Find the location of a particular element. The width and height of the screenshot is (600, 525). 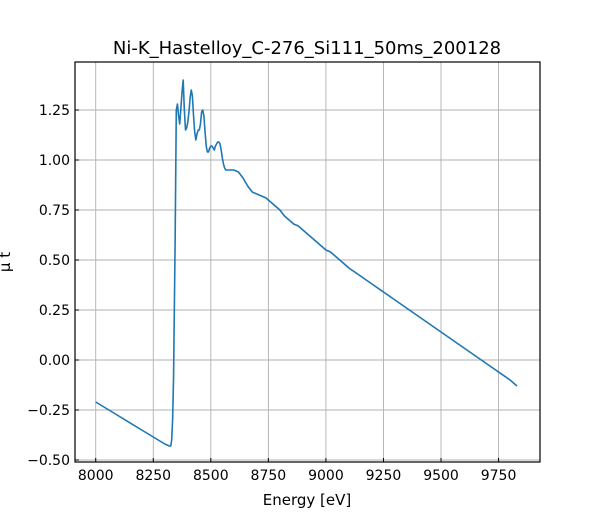

x-tick-label: 8000 is located at coordinates (96, 476).